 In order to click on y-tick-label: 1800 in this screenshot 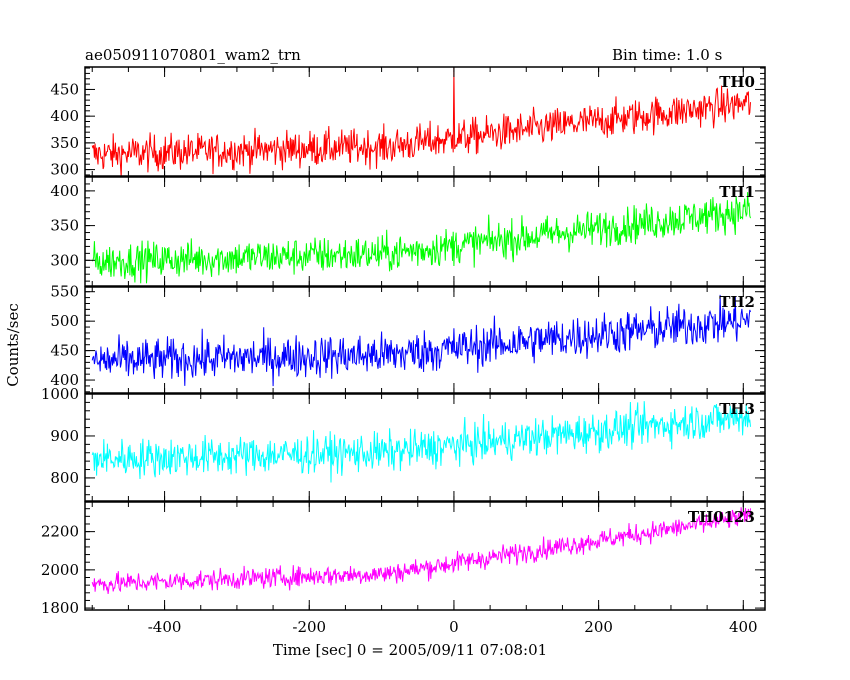, I will do `click(60, 608)`.